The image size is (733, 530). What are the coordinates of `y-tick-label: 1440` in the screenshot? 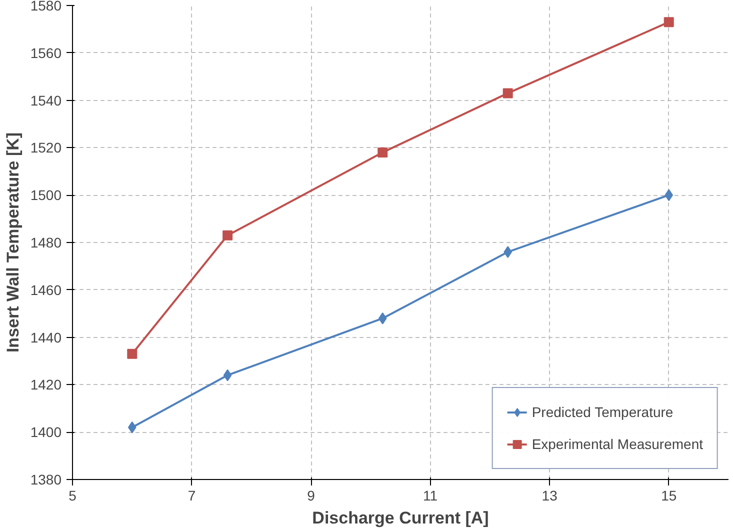 It's located at (46, 337).